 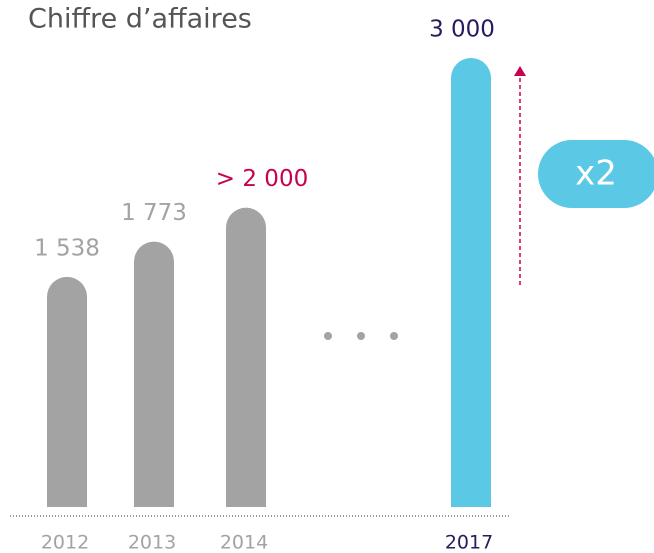 What do you see at coordinates (152, 542) in the screenshot?
I see `x-tick-label: 2013` at bounding box center [152, 542].